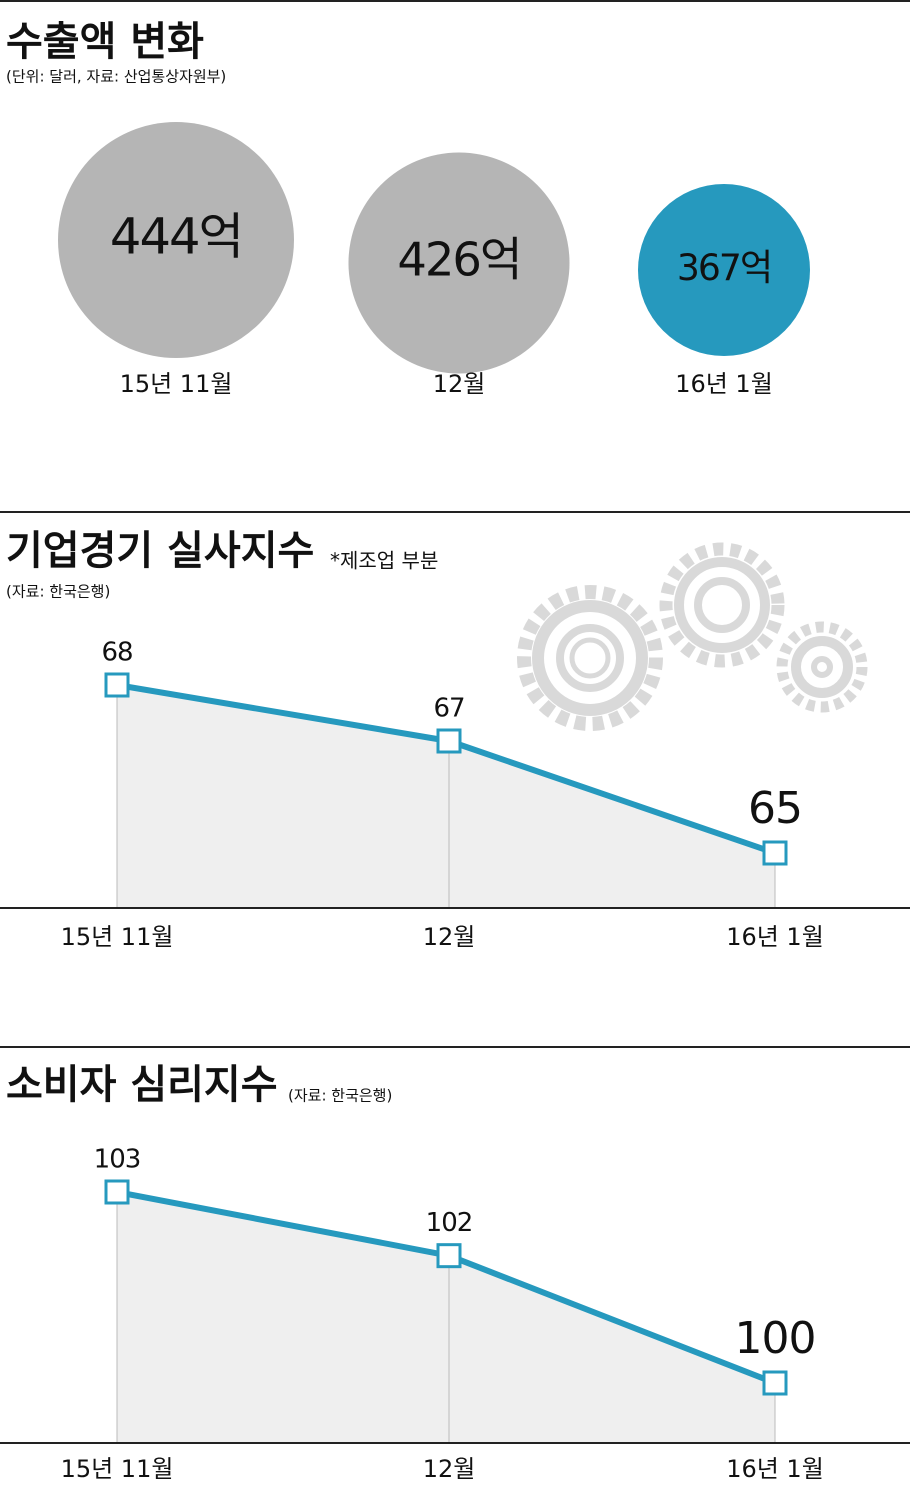 Image resolution: width=910 pixels, height=1486 pixels. Describe the element at coordinates (117, 1160) in the screenshot. I see `value-label: 103` at that location.